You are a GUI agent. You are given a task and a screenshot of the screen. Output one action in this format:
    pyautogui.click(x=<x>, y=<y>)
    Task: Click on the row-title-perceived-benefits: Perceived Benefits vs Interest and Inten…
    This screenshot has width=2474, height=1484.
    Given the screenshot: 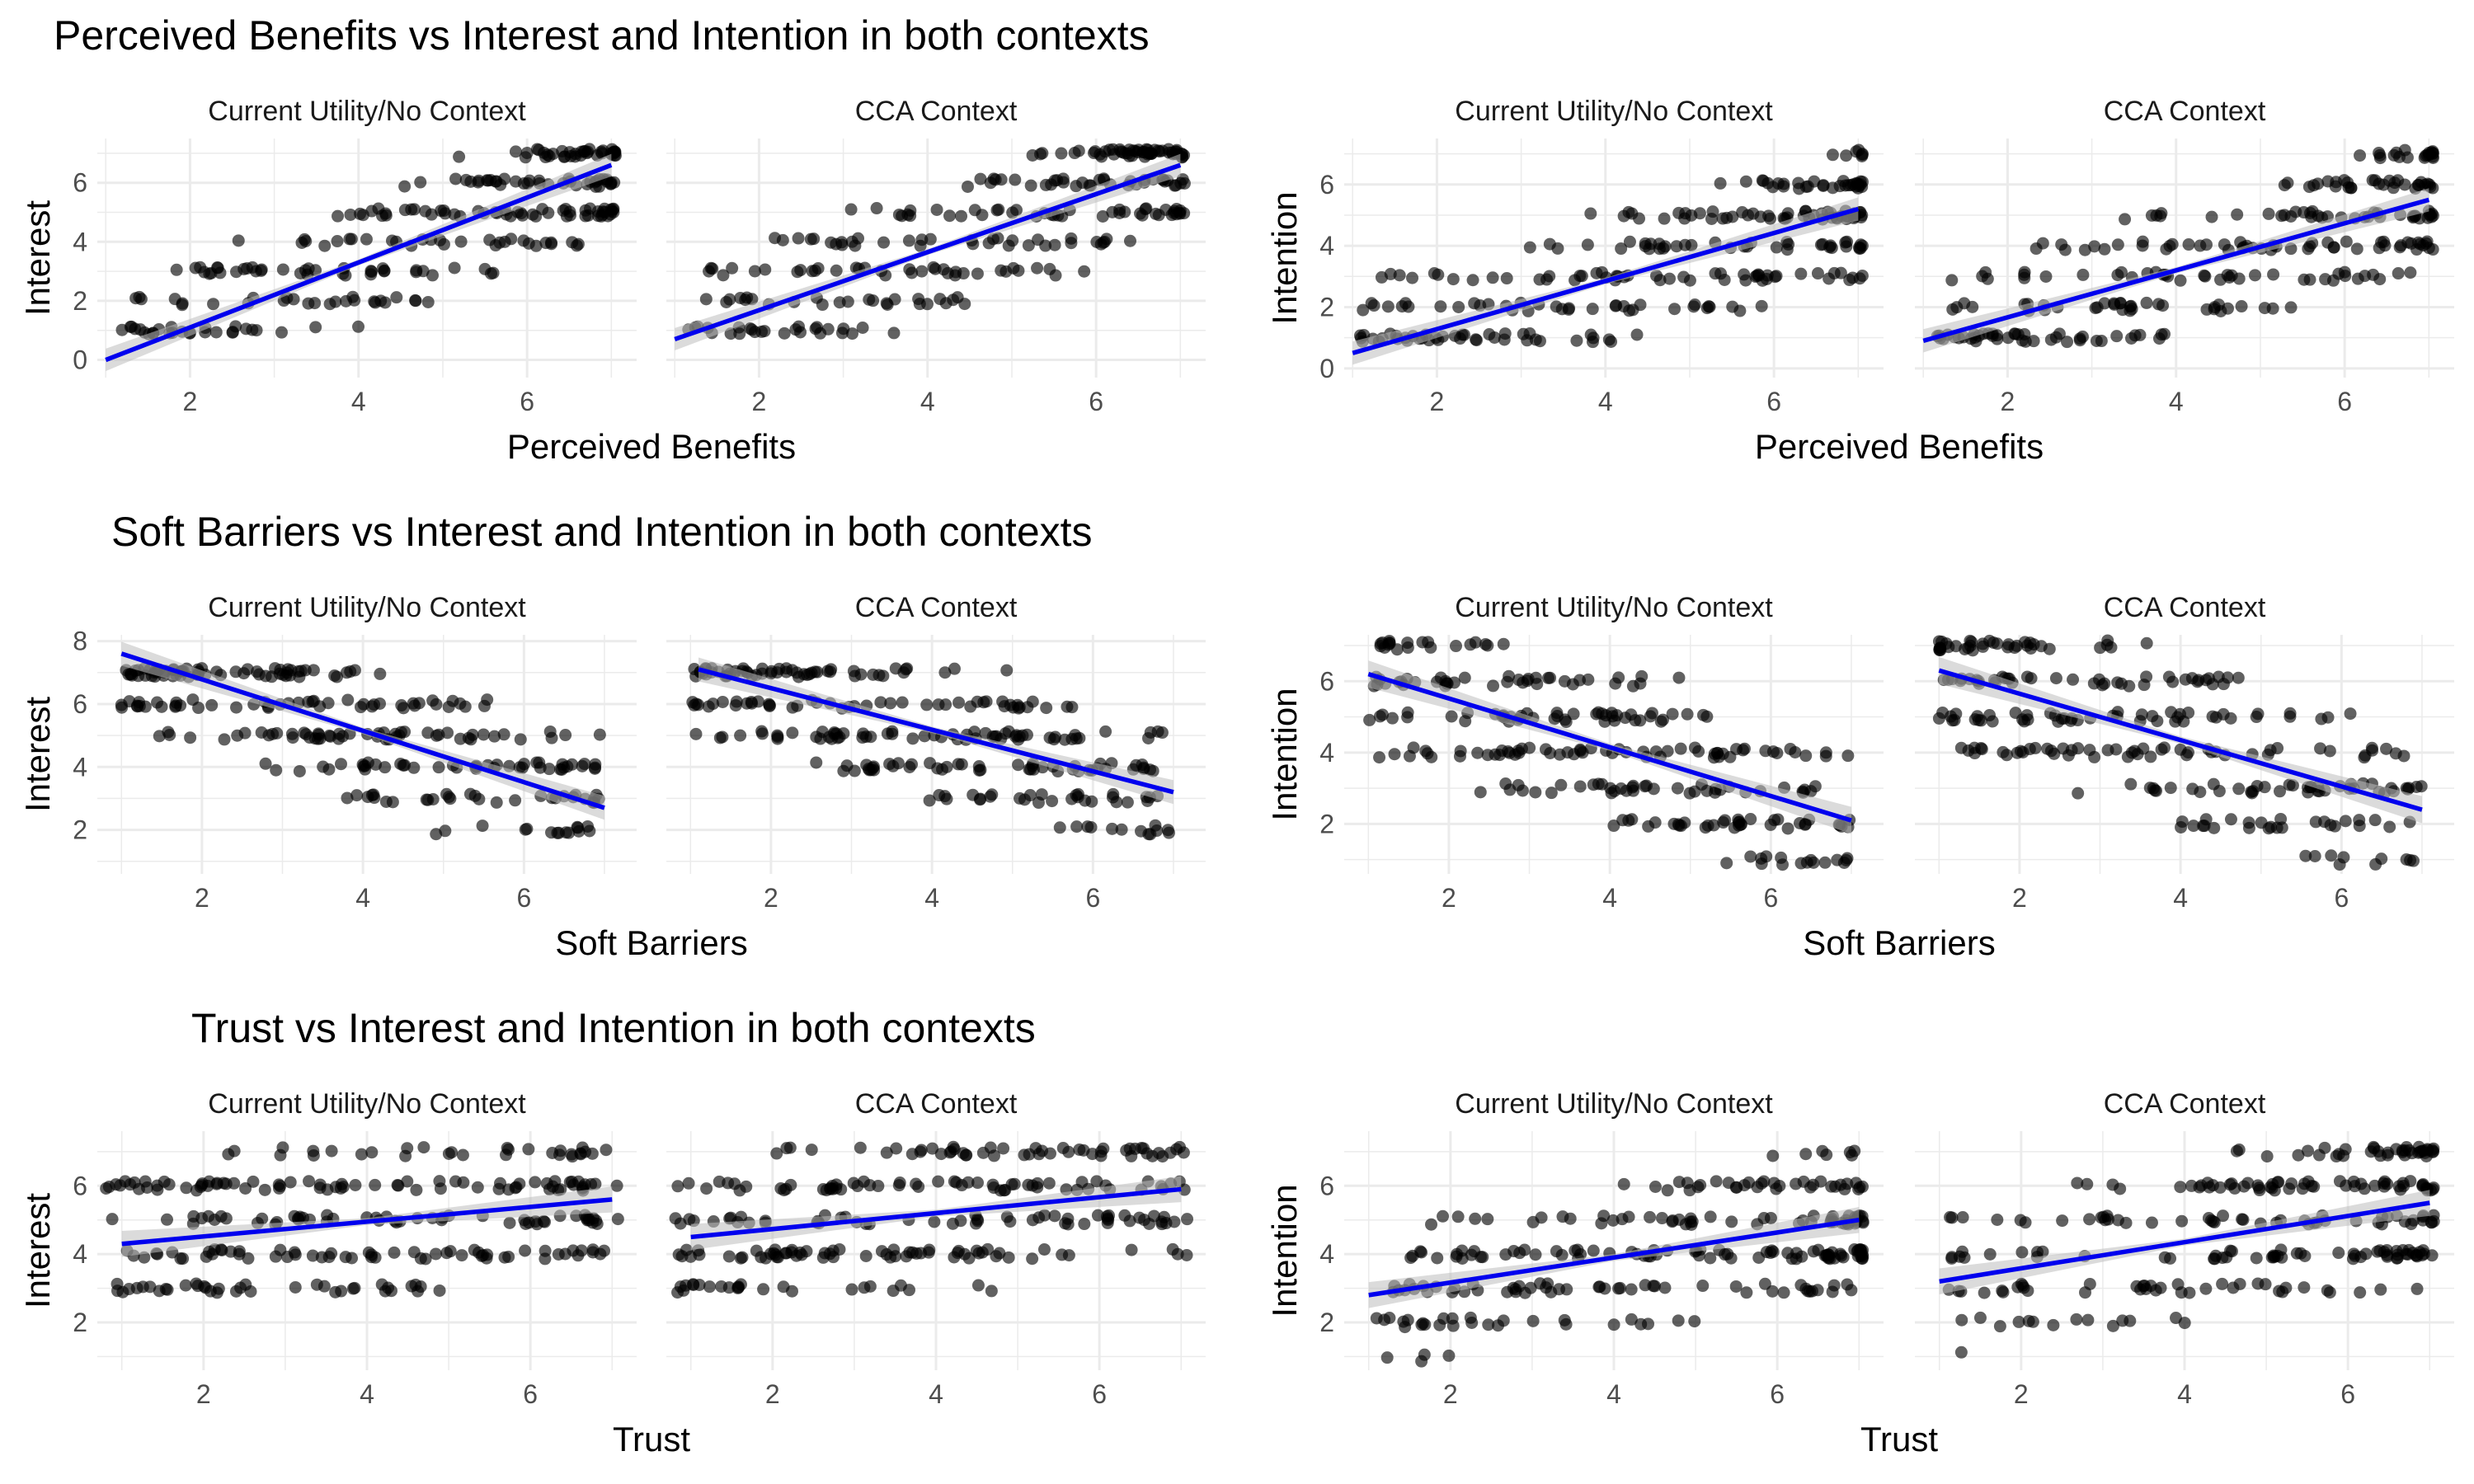 What is the action you would take?
    pyautogui.click(x=602, y=35)
    